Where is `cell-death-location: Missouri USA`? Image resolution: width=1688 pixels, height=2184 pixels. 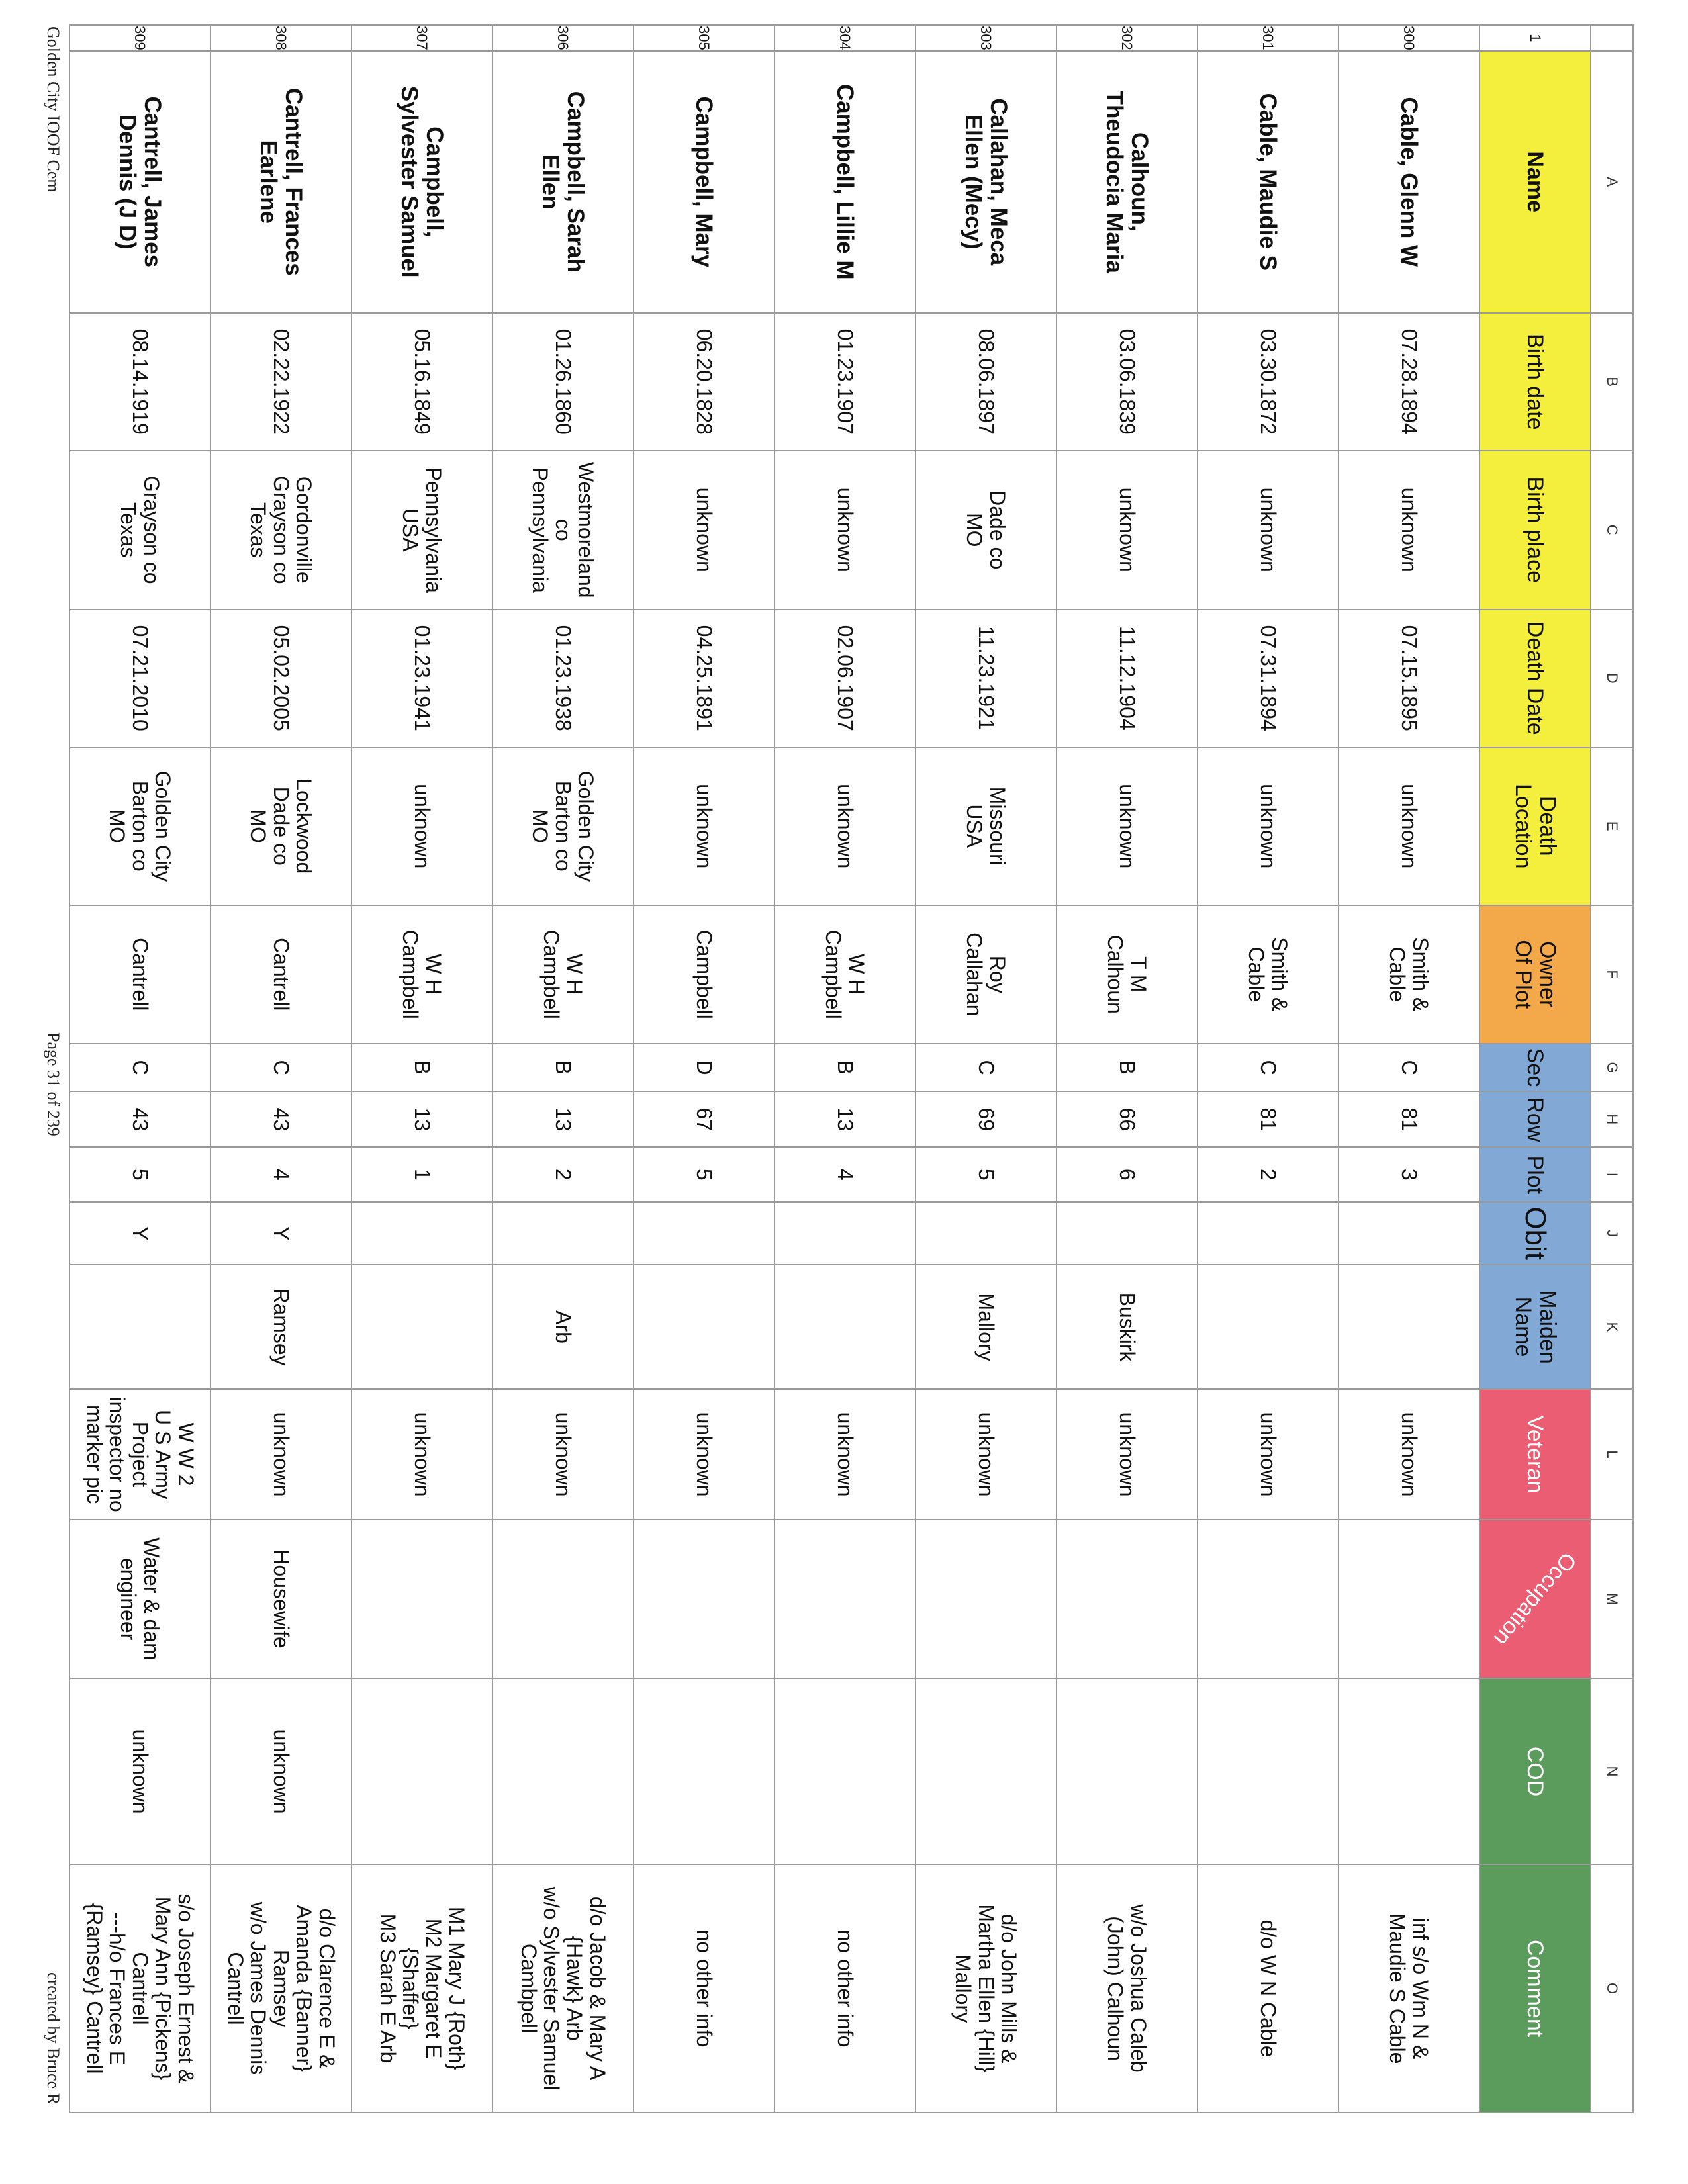
cell-death-location: Missouri USA is located at coordinates (985, 826).